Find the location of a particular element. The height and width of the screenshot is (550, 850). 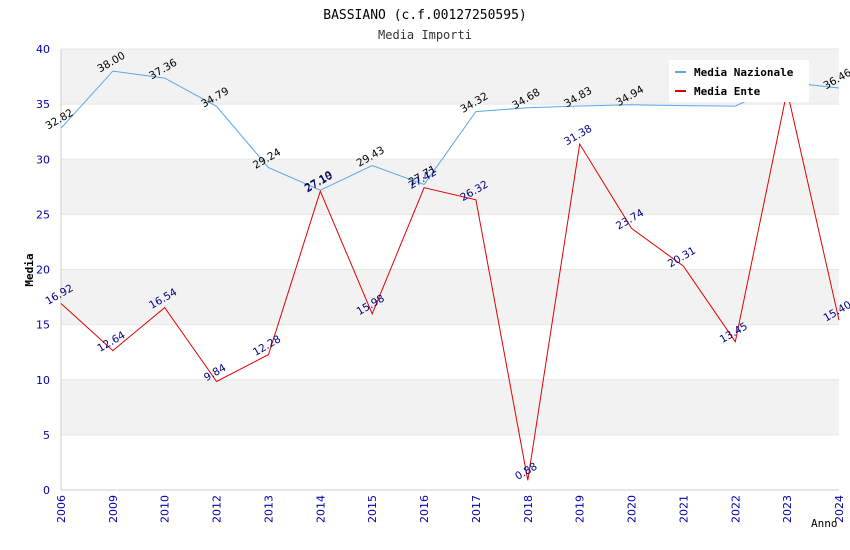

y-tick-label: 5 is located at coordinates (46, 435).